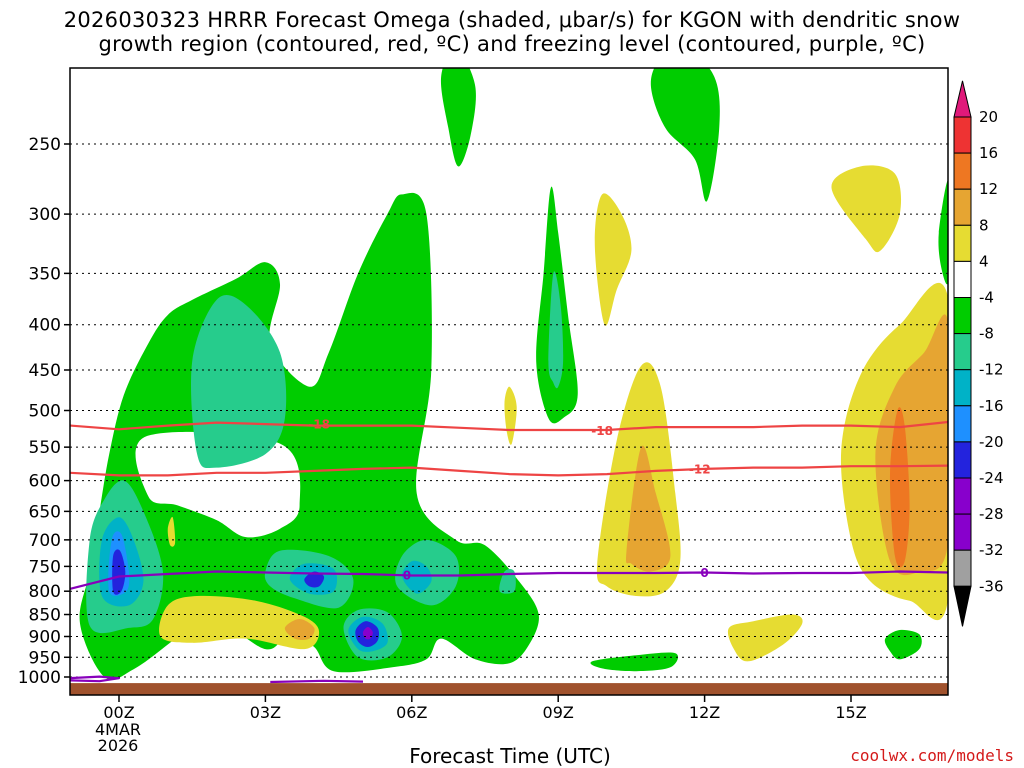  Describe the element at coordinates (765, 638) in the screenshot. I see `omega-region-sinking-13z-low` at that location.